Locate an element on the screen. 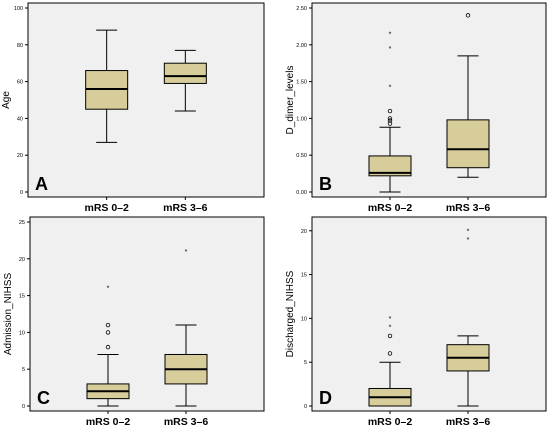 The image size is (550, 432). y-tick-label: 0.00 is located at coordinates (301, 193).